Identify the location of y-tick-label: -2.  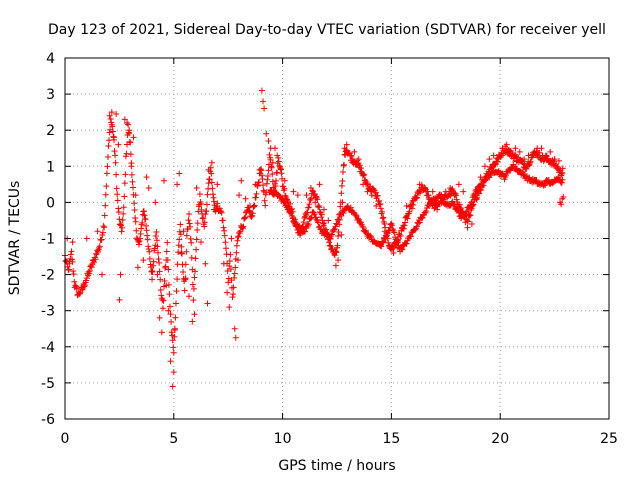
(48, 276).